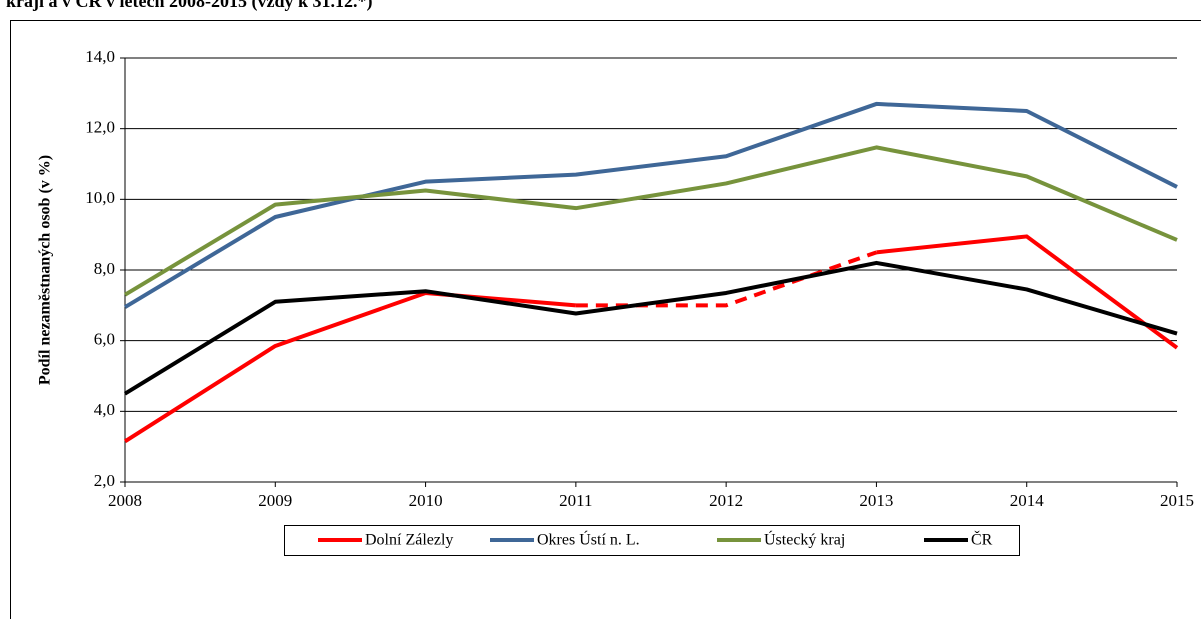  What do you see at coordinates (876, 500) in the screenshot?
I see `x-tick-label: 2013` at bounding box center [876, 500].